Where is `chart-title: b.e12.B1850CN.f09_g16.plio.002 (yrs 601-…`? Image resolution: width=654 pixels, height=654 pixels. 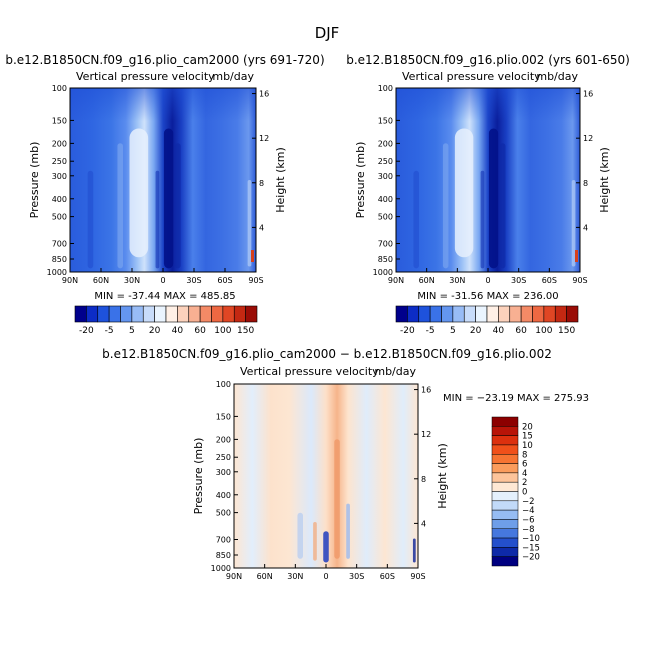
chart-title: b.e12.B1850CN.f09_g16.plio.002 (yrs 601-… is located at coordinates (488, 60).